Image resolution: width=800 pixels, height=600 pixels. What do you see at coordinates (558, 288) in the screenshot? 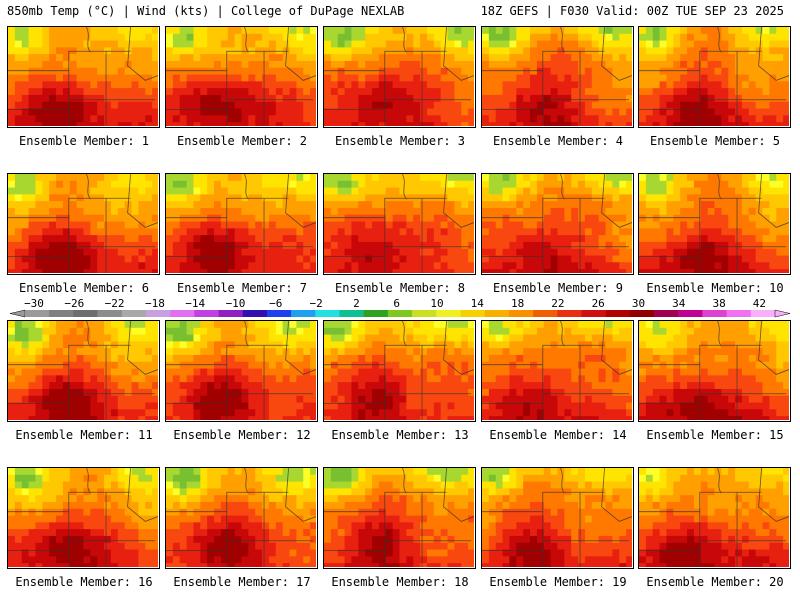
I see `member-label: Ensemble Member: 9` at bounding box center [558, 288].